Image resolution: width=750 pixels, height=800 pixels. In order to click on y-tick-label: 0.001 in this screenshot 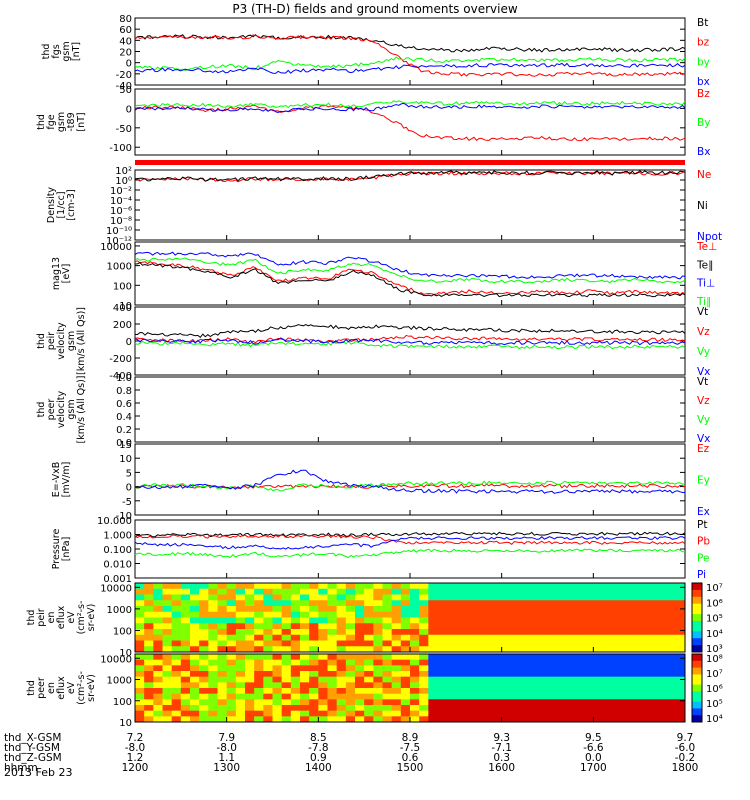, I will do `click(117, 579)`.